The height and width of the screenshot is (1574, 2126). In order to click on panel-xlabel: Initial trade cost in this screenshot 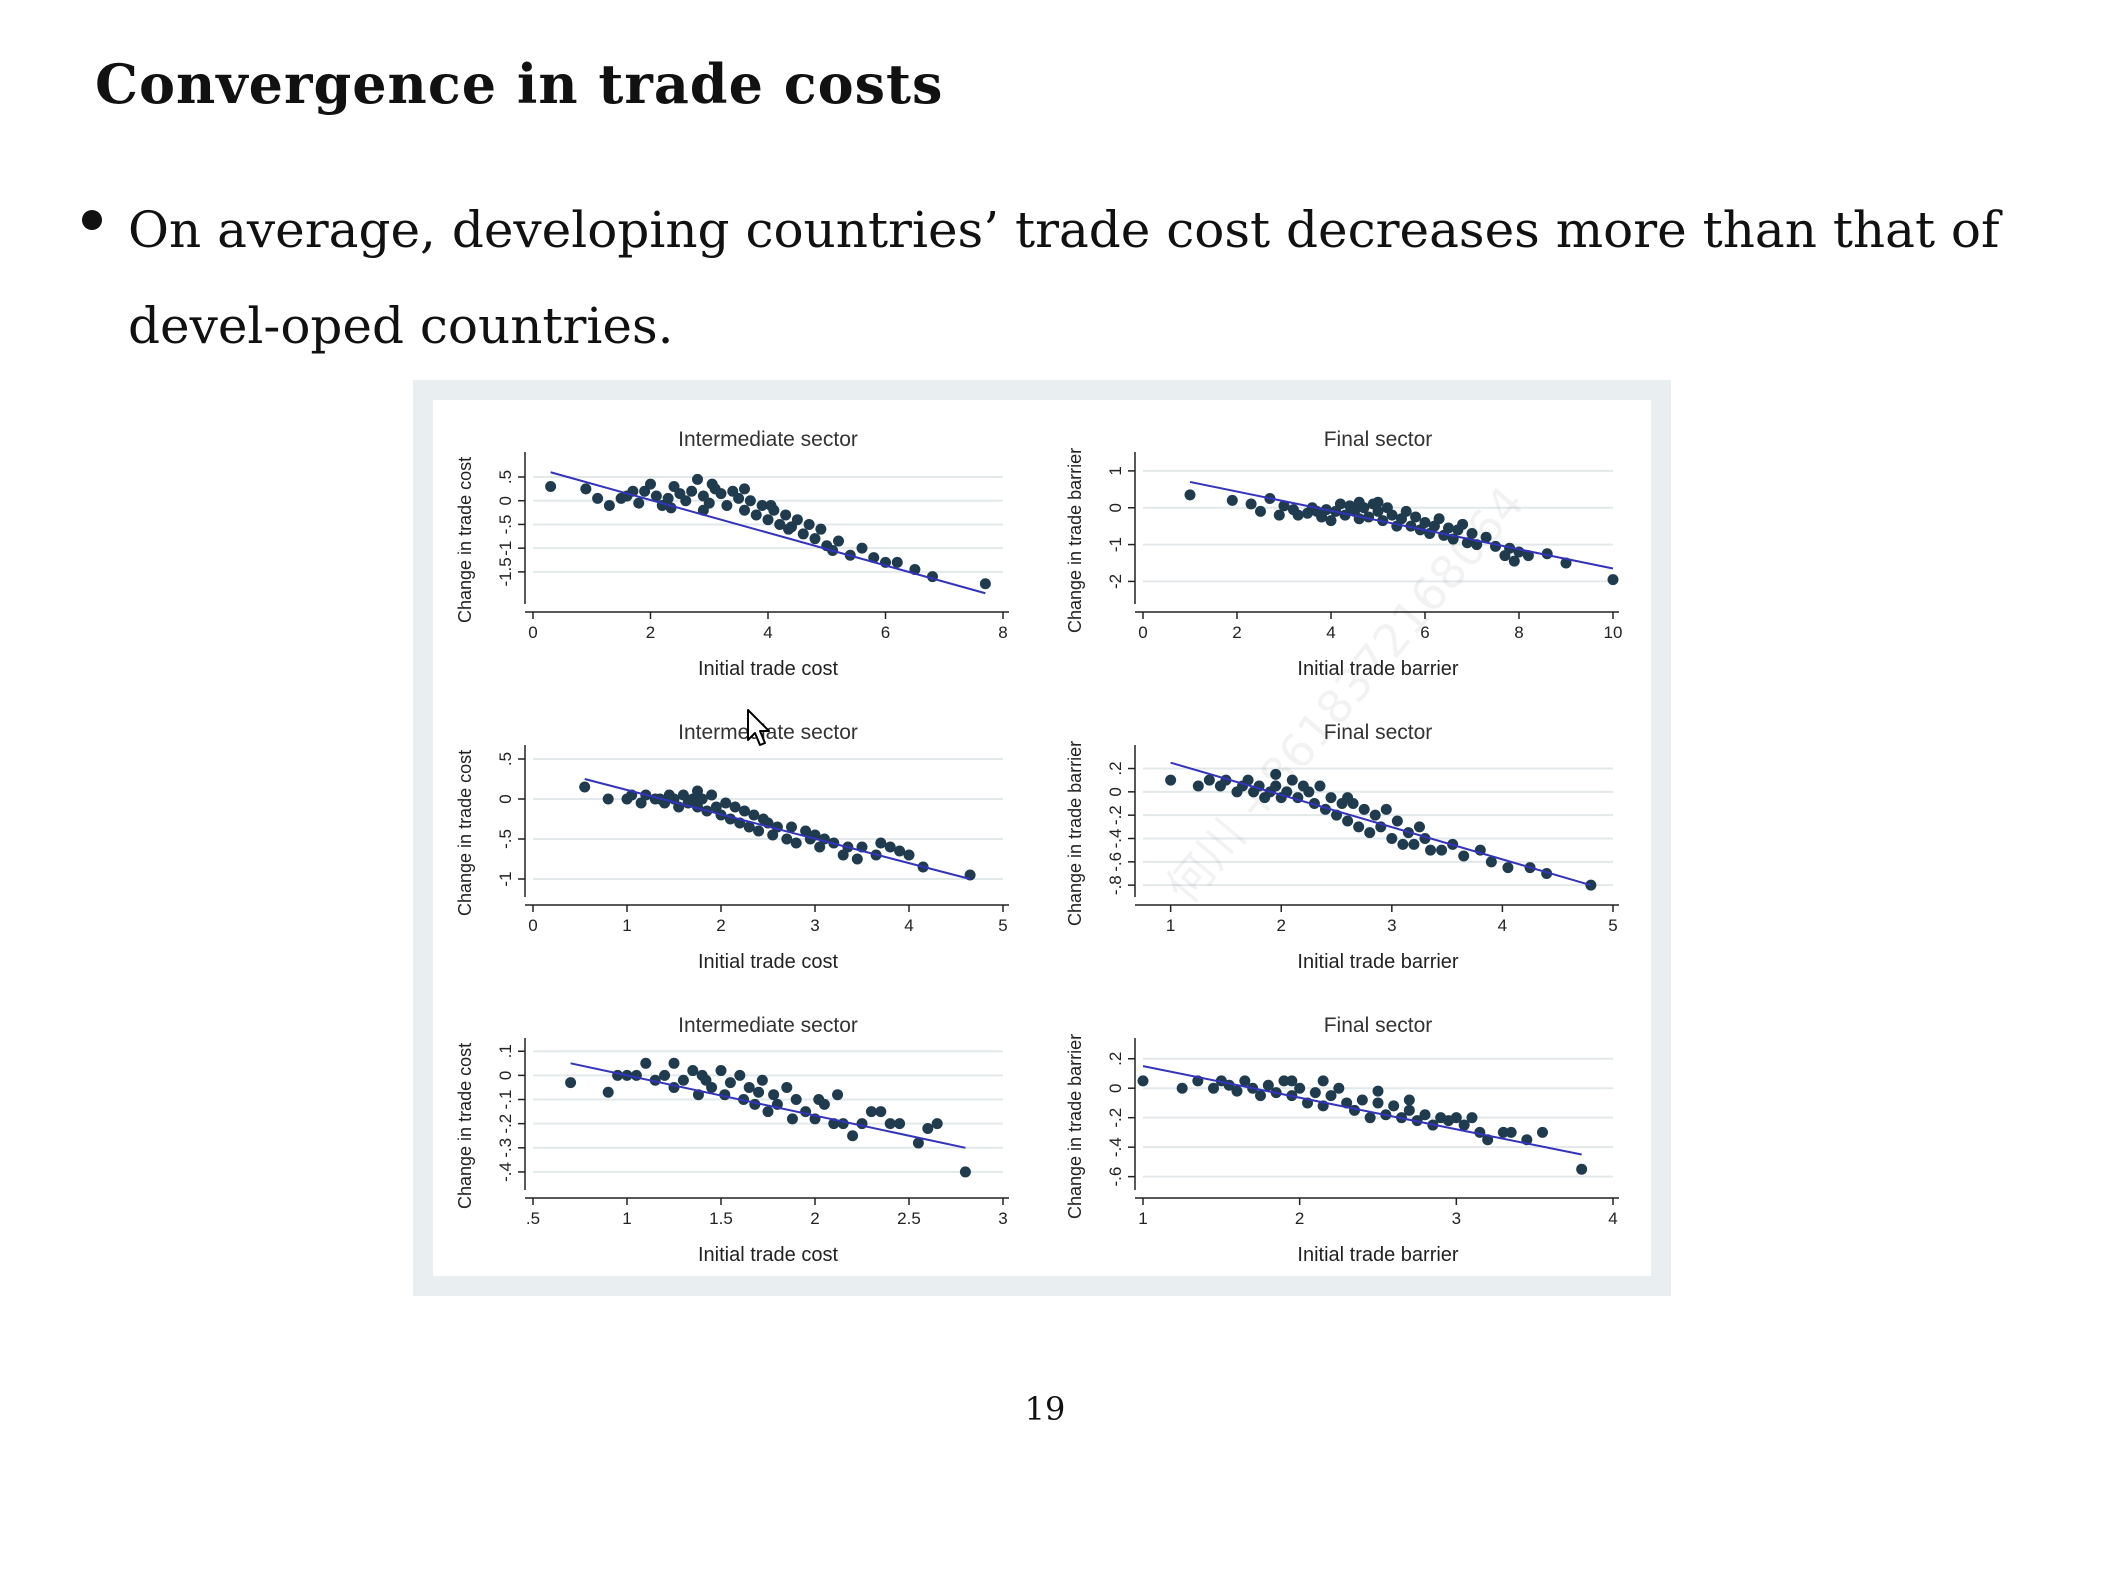, I will do `click(768, 1255)`.